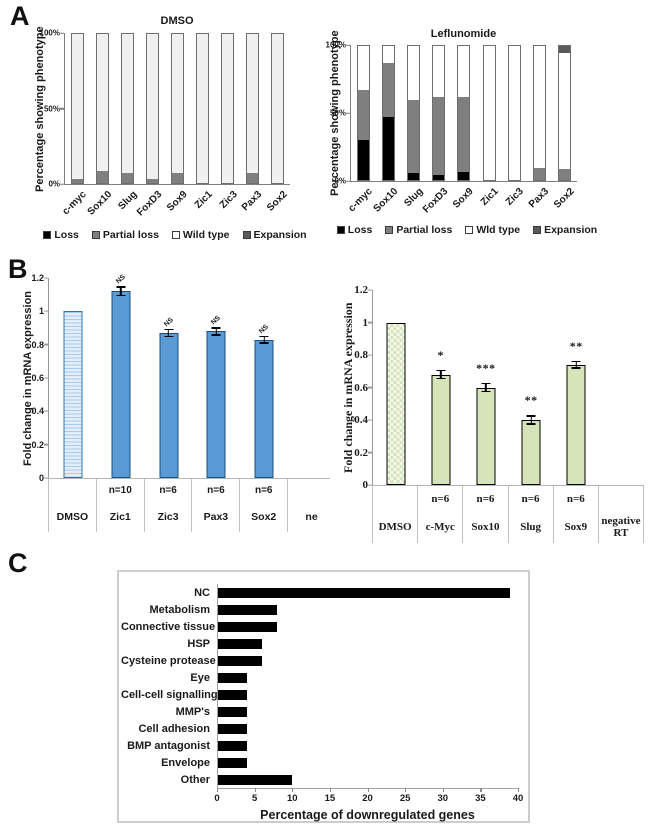 This screenshot has width=665, height=840. I want to click on bar-row: Cell-cell signalling, so click(319, 694).